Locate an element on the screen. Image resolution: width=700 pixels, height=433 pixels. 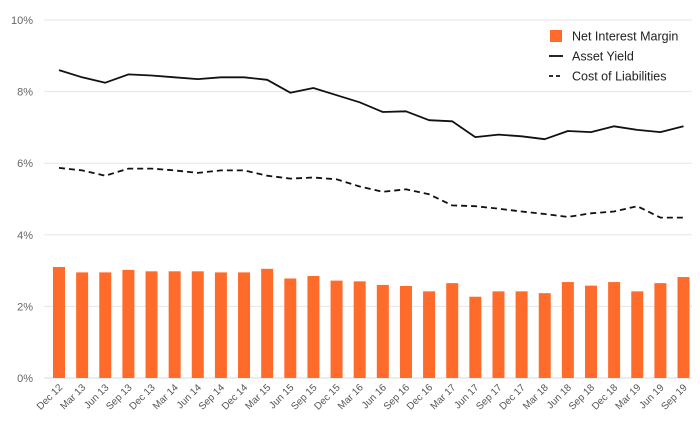
y-tick-label: 10% is located at coordinates (22, 21).